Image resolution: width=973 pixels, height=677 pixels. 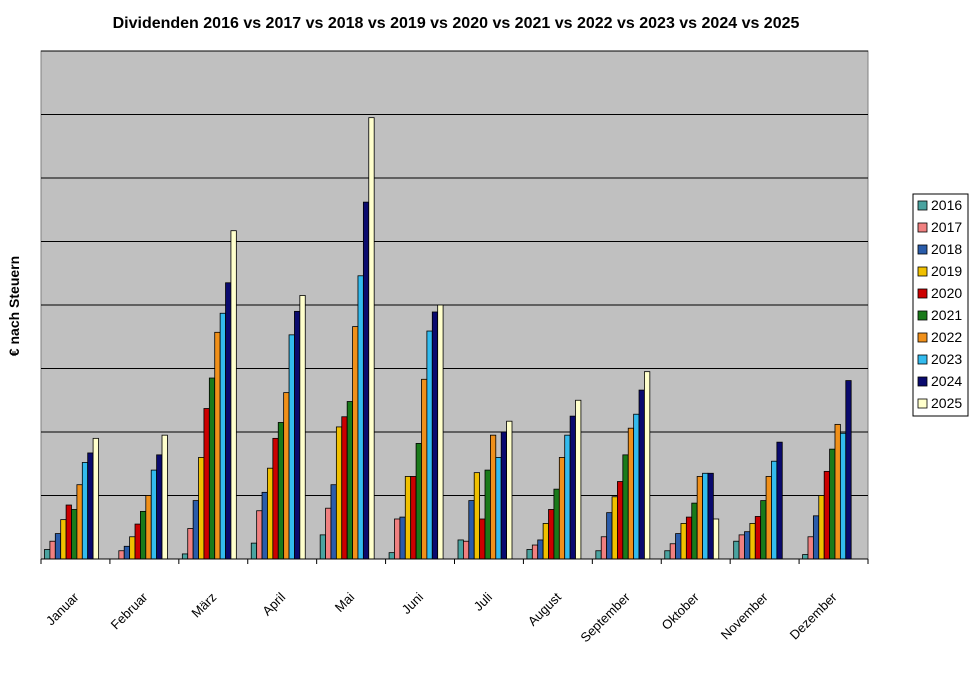 What do you see at coordinates (408, 518) in the screenshot?
I see `bar-2019-juni` at bounding box center [408, 518].